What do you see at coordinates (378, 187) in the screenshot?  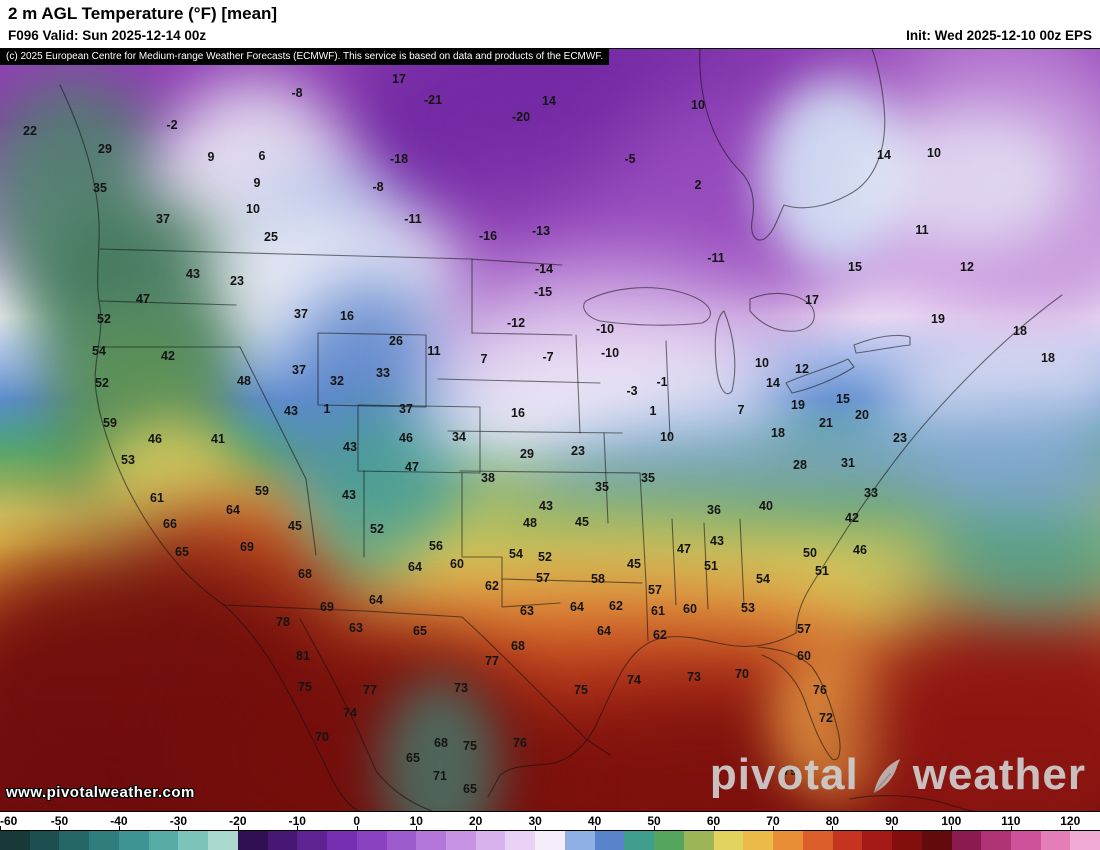 I see `temp-label: -8` at bounding box center [378, 187].